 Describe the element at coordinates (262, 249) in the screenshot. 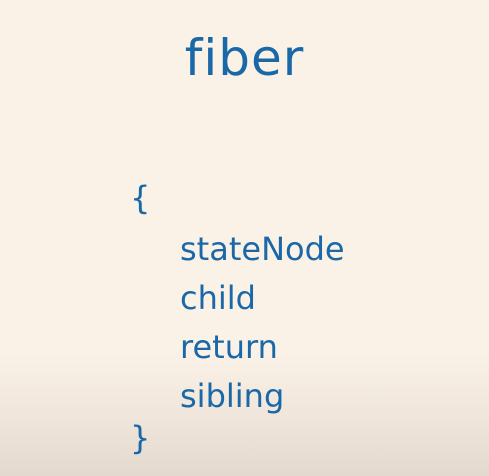

I see `field-statenode: stateNode` at that location.